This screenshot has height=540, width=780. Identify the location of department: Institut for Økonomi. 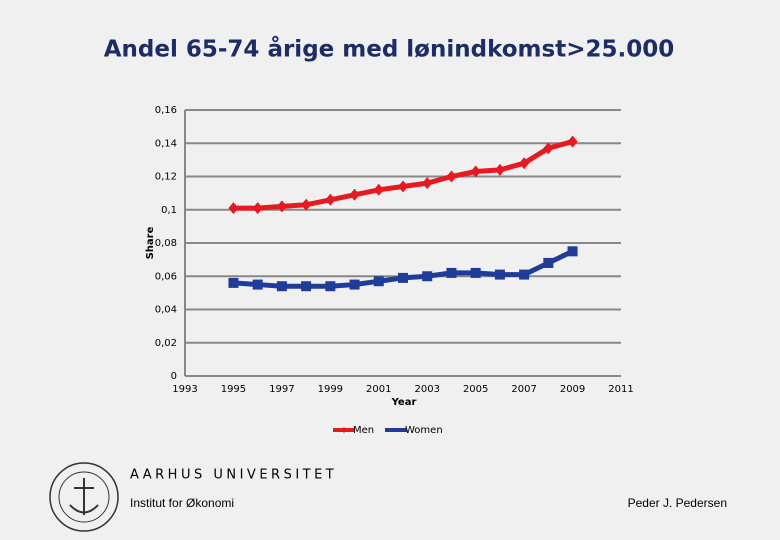
(182, 503).